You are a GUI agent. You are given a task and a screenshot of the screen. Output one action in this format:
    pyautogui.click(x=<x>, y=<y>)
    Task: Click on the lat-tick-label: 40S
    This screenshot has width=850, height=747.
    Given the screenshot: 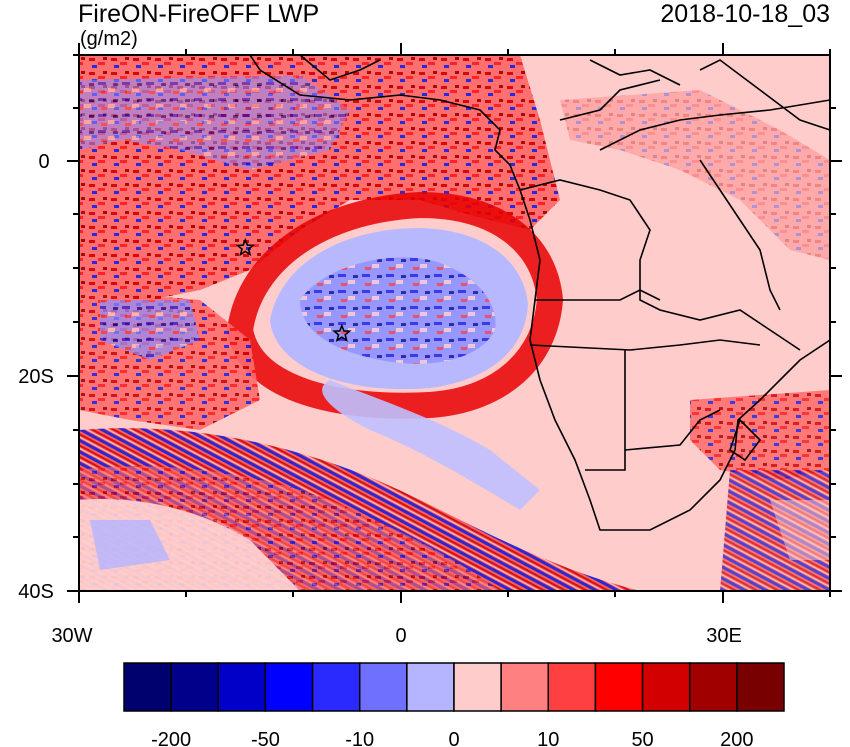 What is the action you would take?
    pyautogui.click(x=36, y=592)
    